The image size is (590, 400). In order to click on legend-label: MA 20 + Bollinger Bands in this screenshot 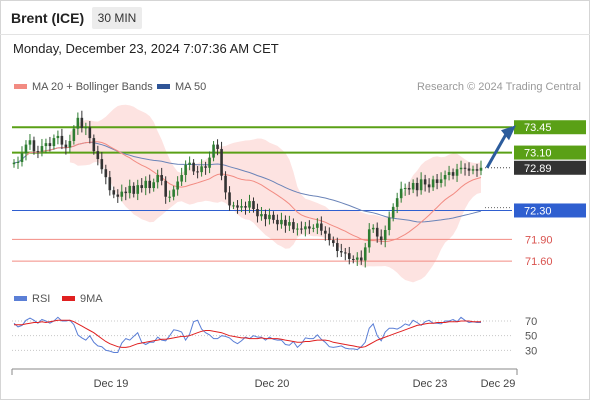, I will do `click(92, 87)`.